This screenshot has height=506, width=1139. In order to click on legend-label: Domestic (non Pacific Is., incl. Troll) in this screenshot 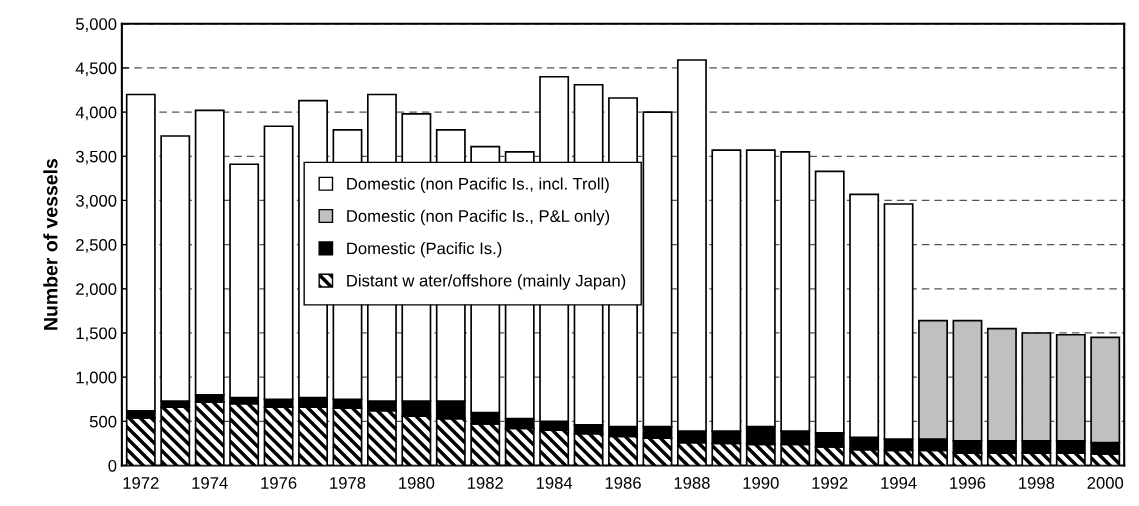, I will do `click(478, 185)`.